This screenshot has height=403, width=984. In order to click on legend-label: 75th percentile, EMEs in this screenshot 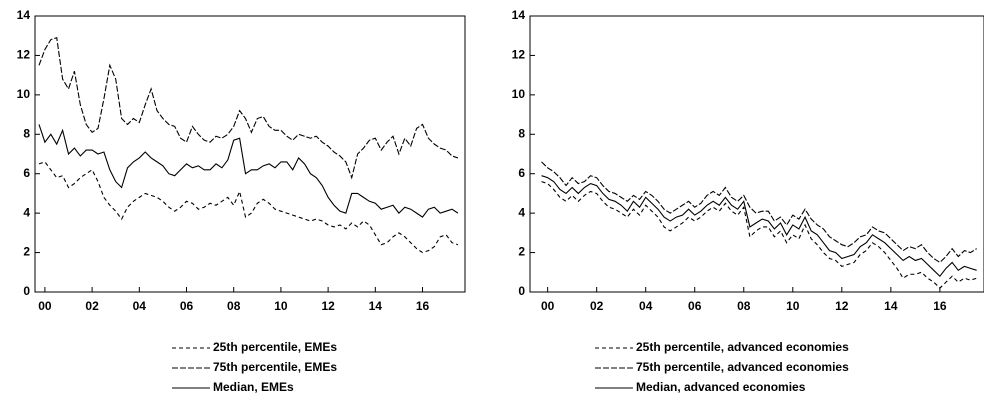, I will do `click(275, 367)`.